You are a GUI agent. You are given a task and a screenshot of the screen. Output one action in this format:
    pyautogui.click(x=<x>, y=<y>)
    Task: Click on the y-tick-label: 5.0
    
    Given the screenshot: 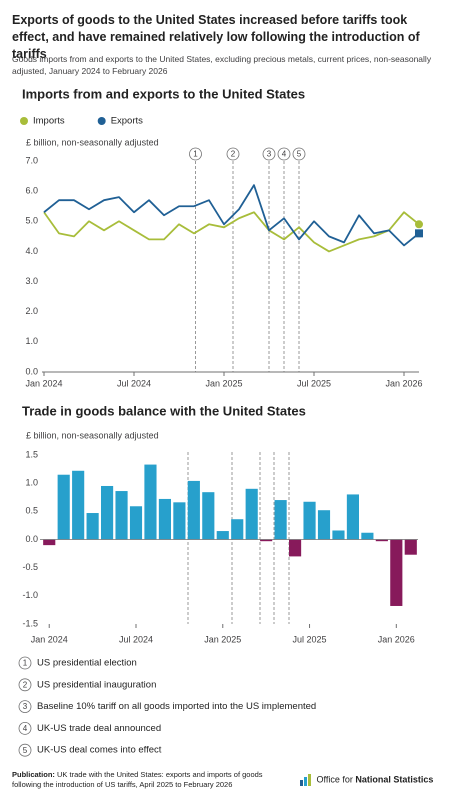 What is the action you would take?
    pyautogui.click(x=31, y=221)
    